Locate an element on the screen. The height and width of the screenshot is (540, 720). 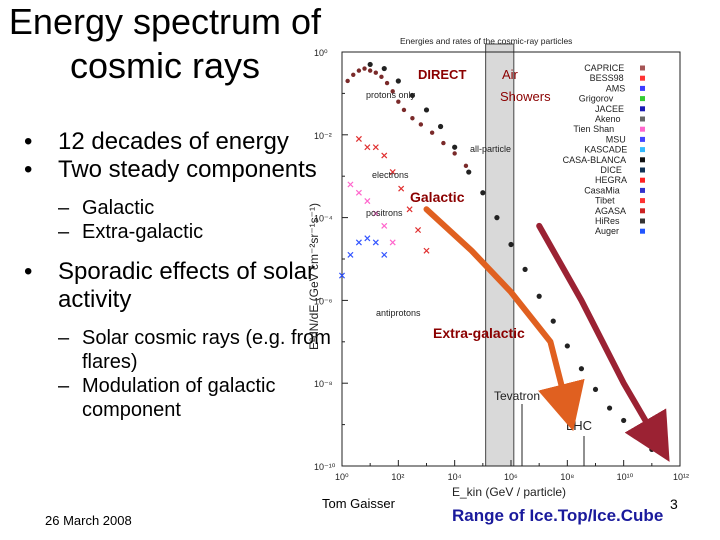
bullet-3: • Sporadic effects of solar activity is located at coordinates (170, 285).